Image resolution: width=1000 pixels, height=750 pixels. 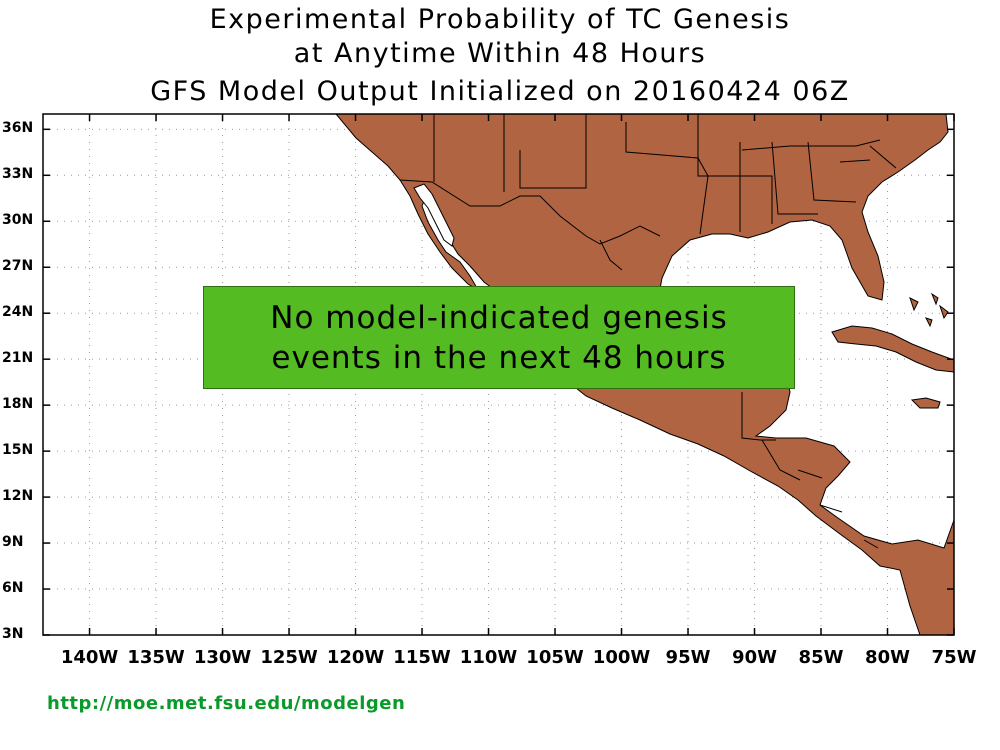 I want to click on lat-label: 18N, so click(x=18, y=404).